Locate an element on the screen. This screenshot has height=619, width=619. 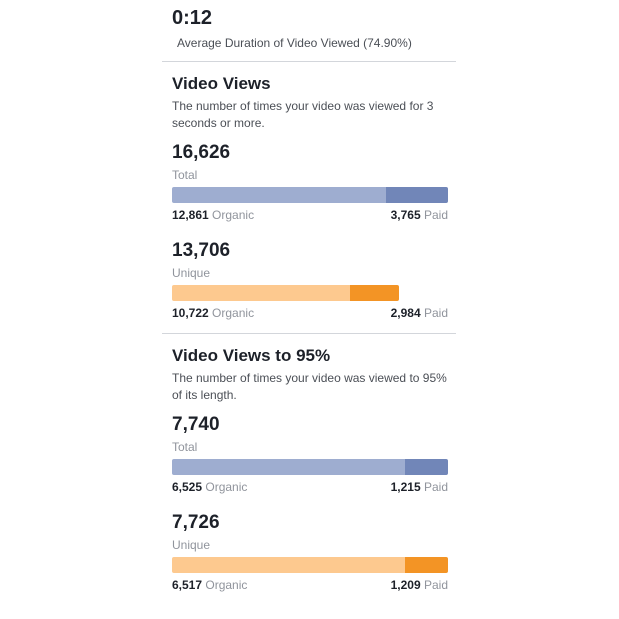
section-title-views-95: Video Views to 95% is located at coordinates (251, 355).